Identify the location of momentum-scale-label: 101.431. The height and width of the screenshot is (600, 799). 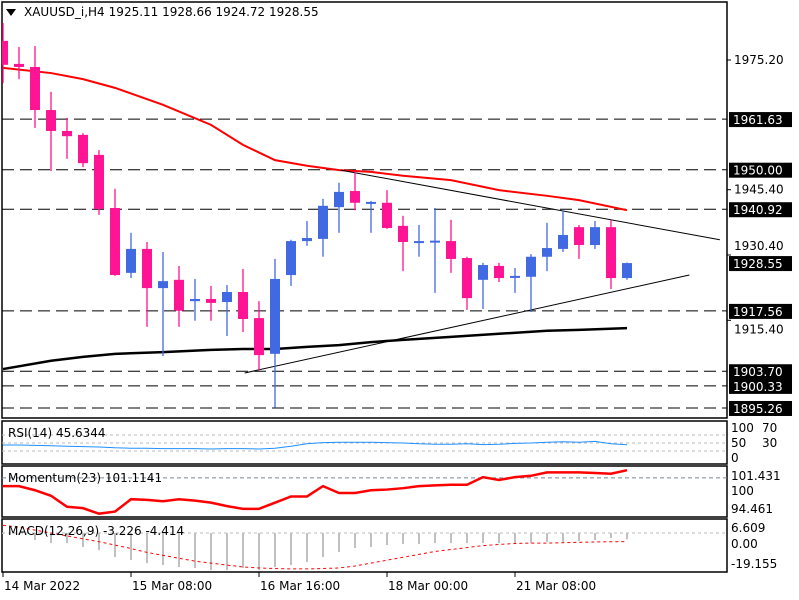
(756, 476).